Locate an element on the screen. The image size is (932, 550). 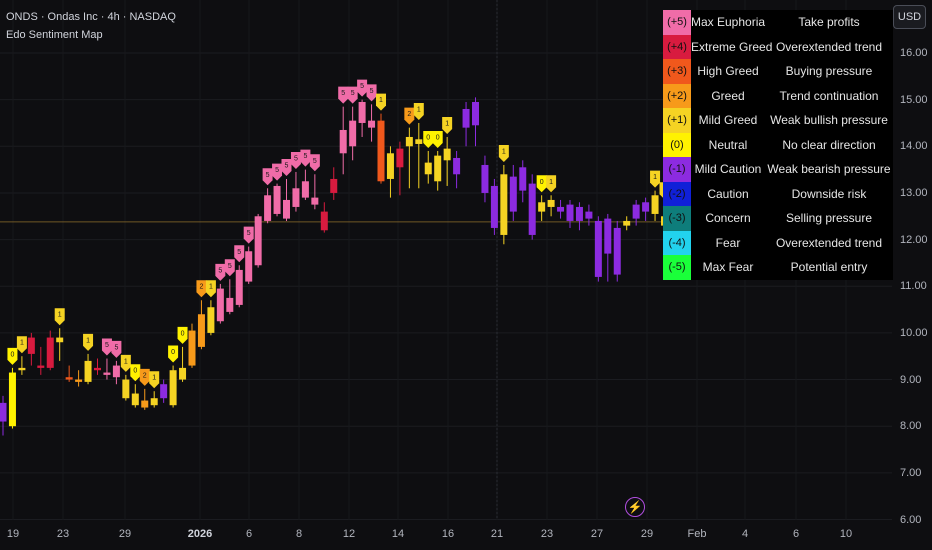
lightning-icon: ⚡ is located at coordinates (635, 507).